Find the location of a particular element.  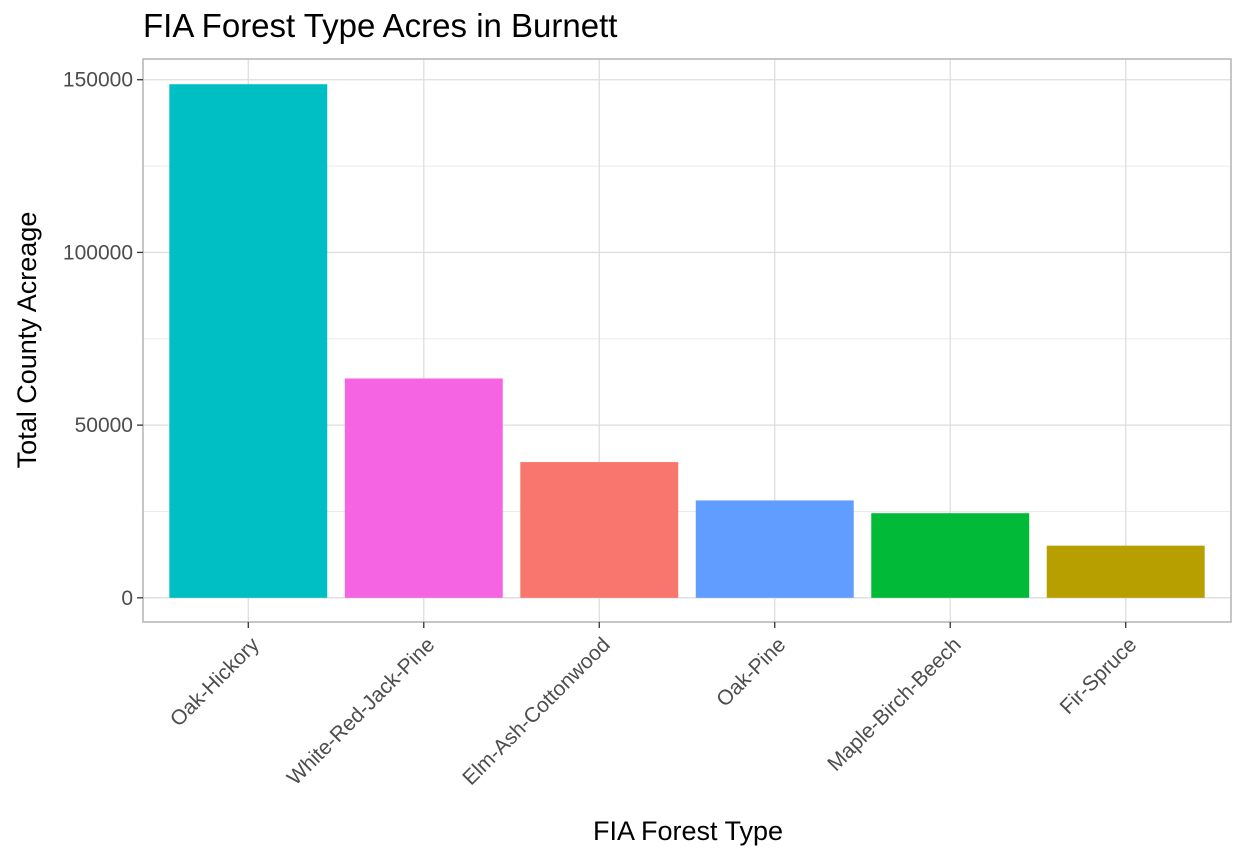

x-axis-title: FIA Forest Type is located at coordinates (688, 831).